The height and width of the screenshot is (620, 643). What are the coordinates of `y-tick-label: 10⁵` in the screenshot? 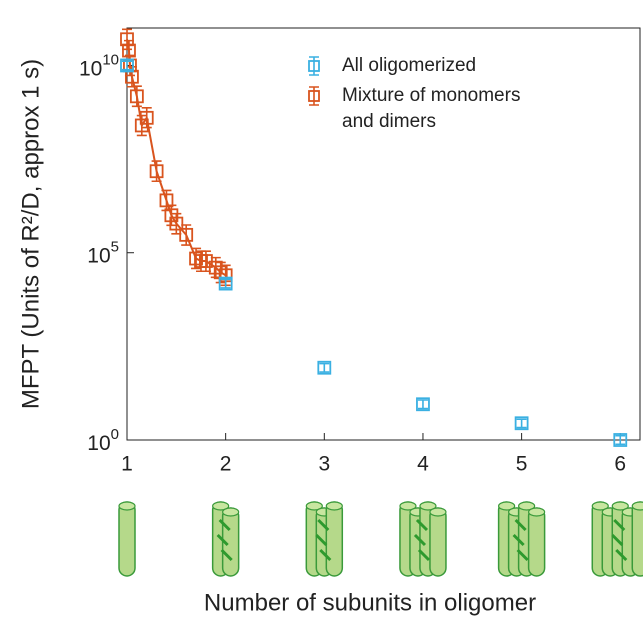 It's located at (103, 253).